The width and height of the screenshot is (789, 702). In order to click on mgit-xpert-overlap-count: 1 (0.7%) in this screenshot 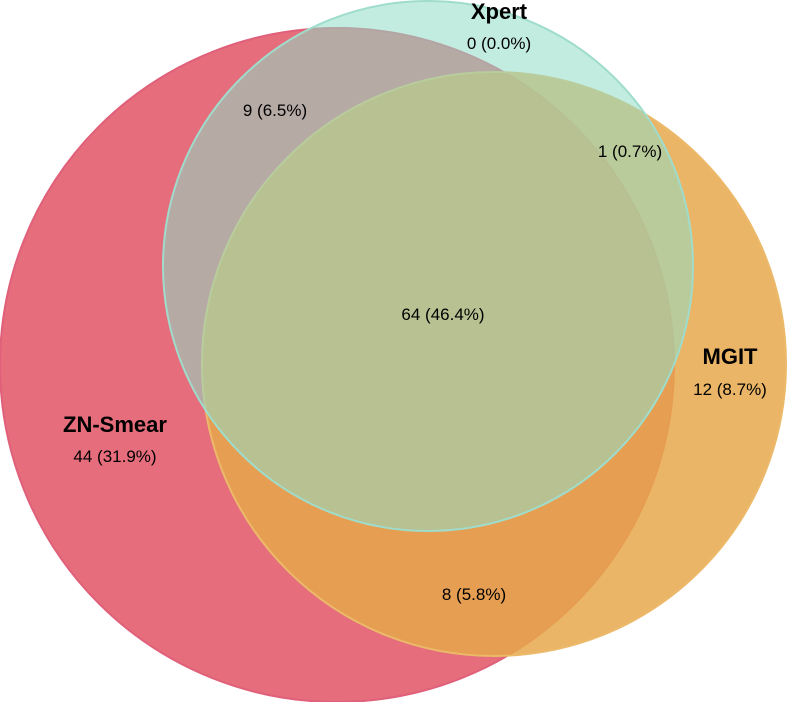, I will do `click(630, 151)`.